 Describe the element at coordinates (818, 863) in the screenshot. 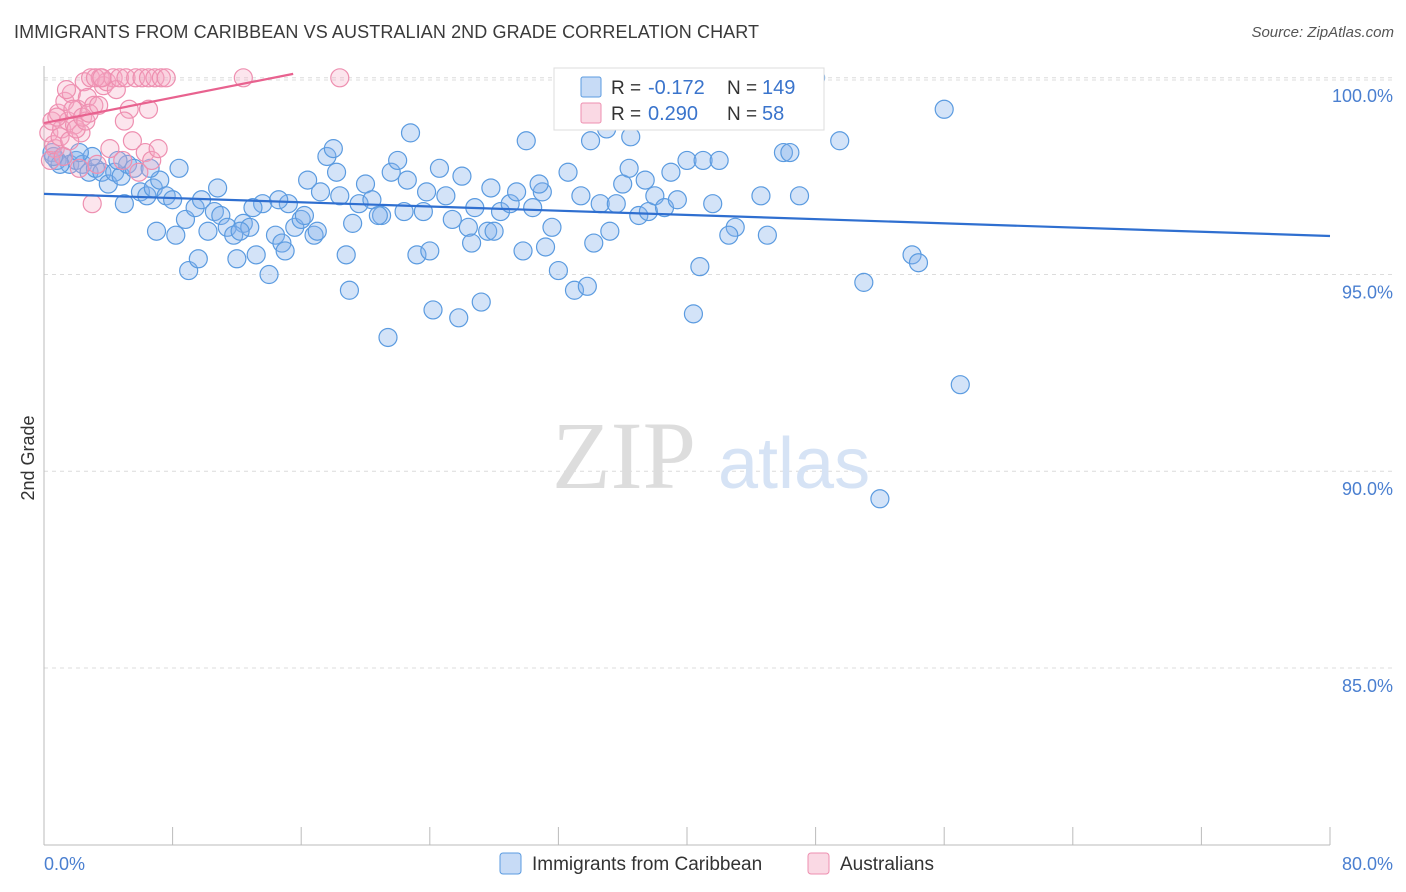

I see `series-legend-swatch-australians` at that location.